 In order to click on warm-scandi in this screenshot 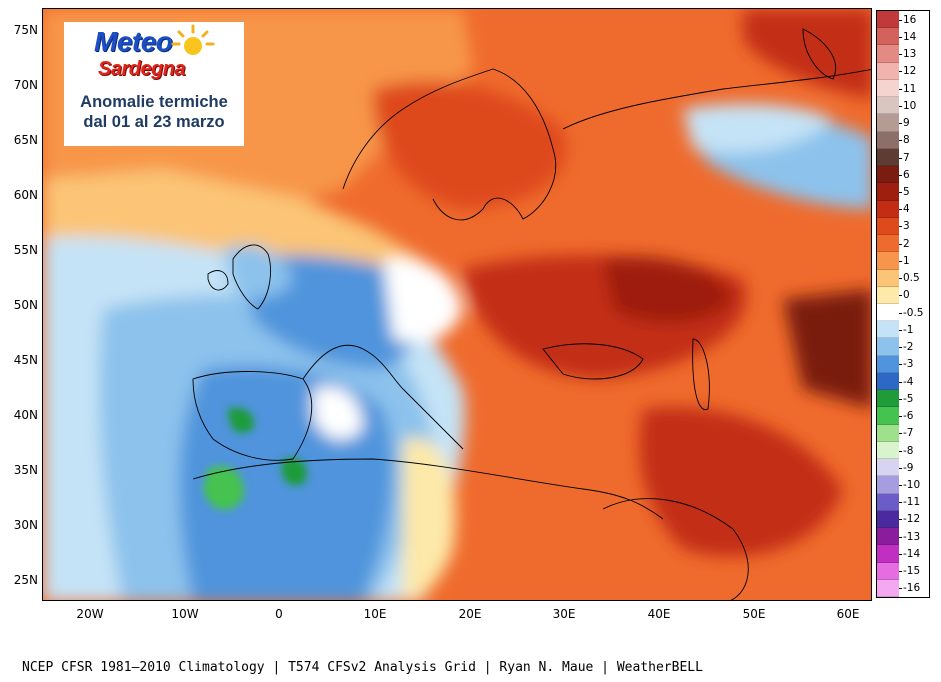, I will do `click(470, 145)`.